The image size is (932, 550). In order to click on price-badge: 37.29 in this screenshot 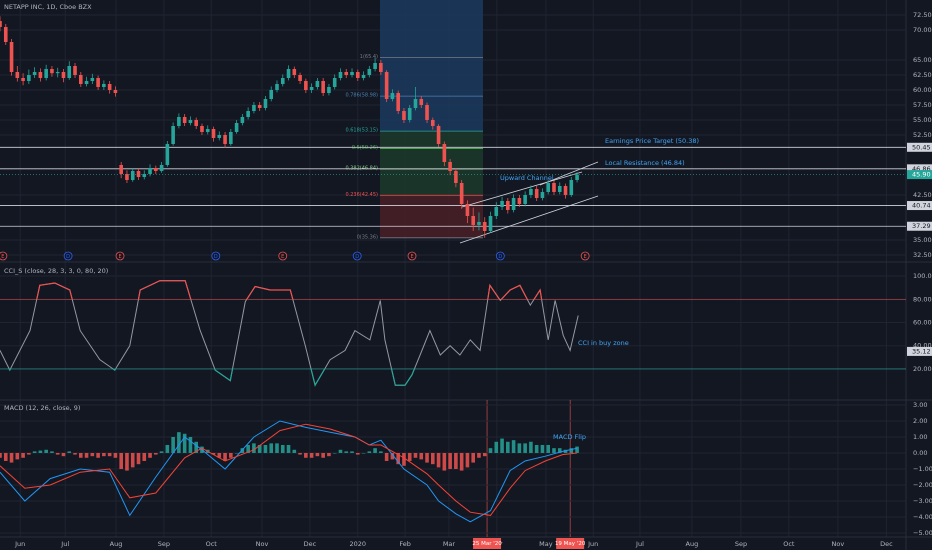, I will do `click(921, 226)`.